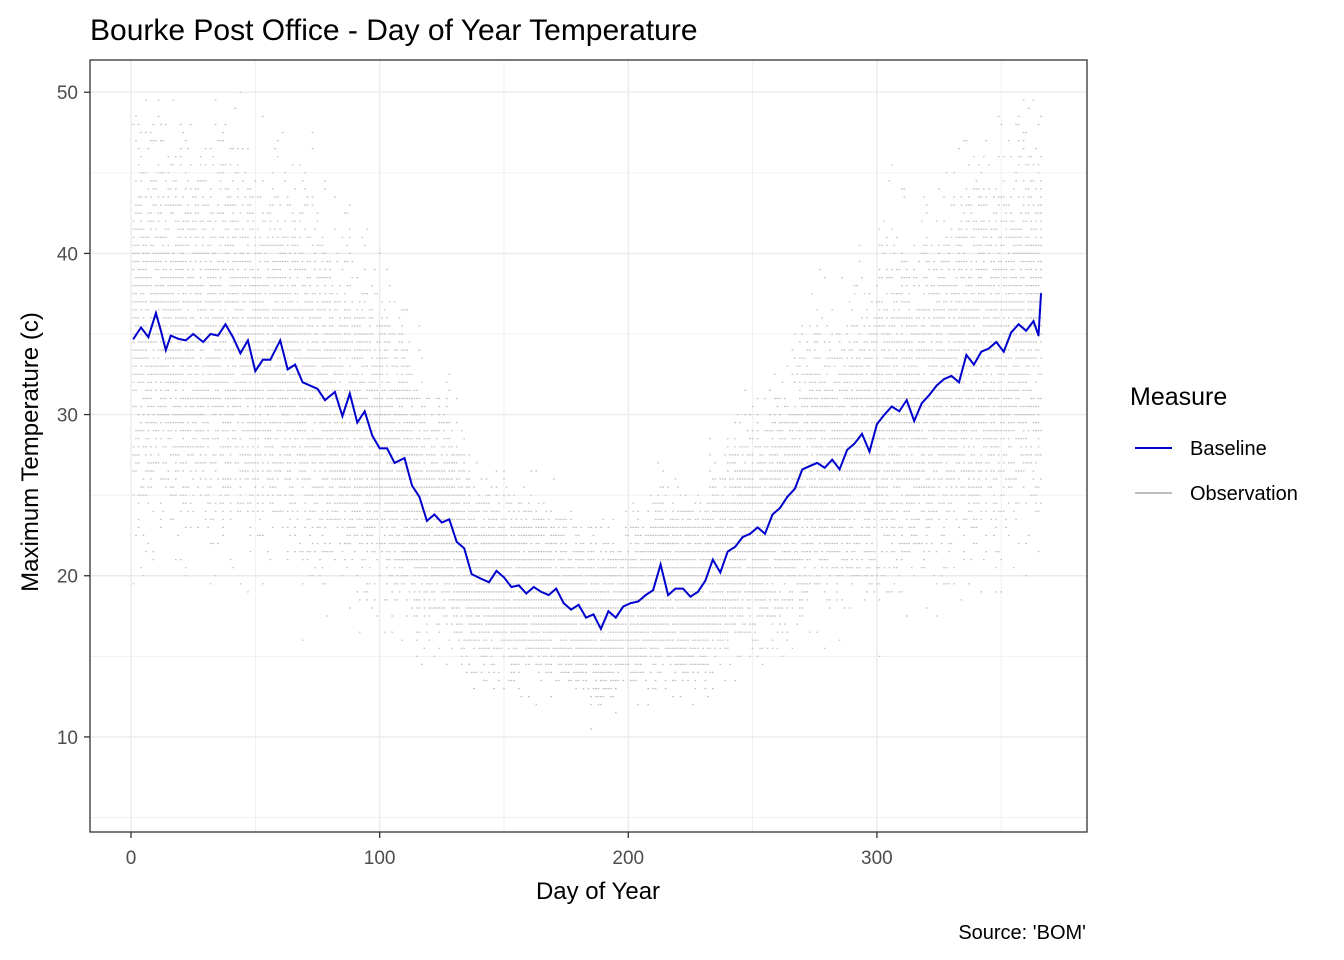 This screenshot has height=960, width=1344. What do you see at coordinates (1022, 933) in the screenshot?
I see `chart-caption: Source: 'BOM'` at bounding box center [1022, 933].